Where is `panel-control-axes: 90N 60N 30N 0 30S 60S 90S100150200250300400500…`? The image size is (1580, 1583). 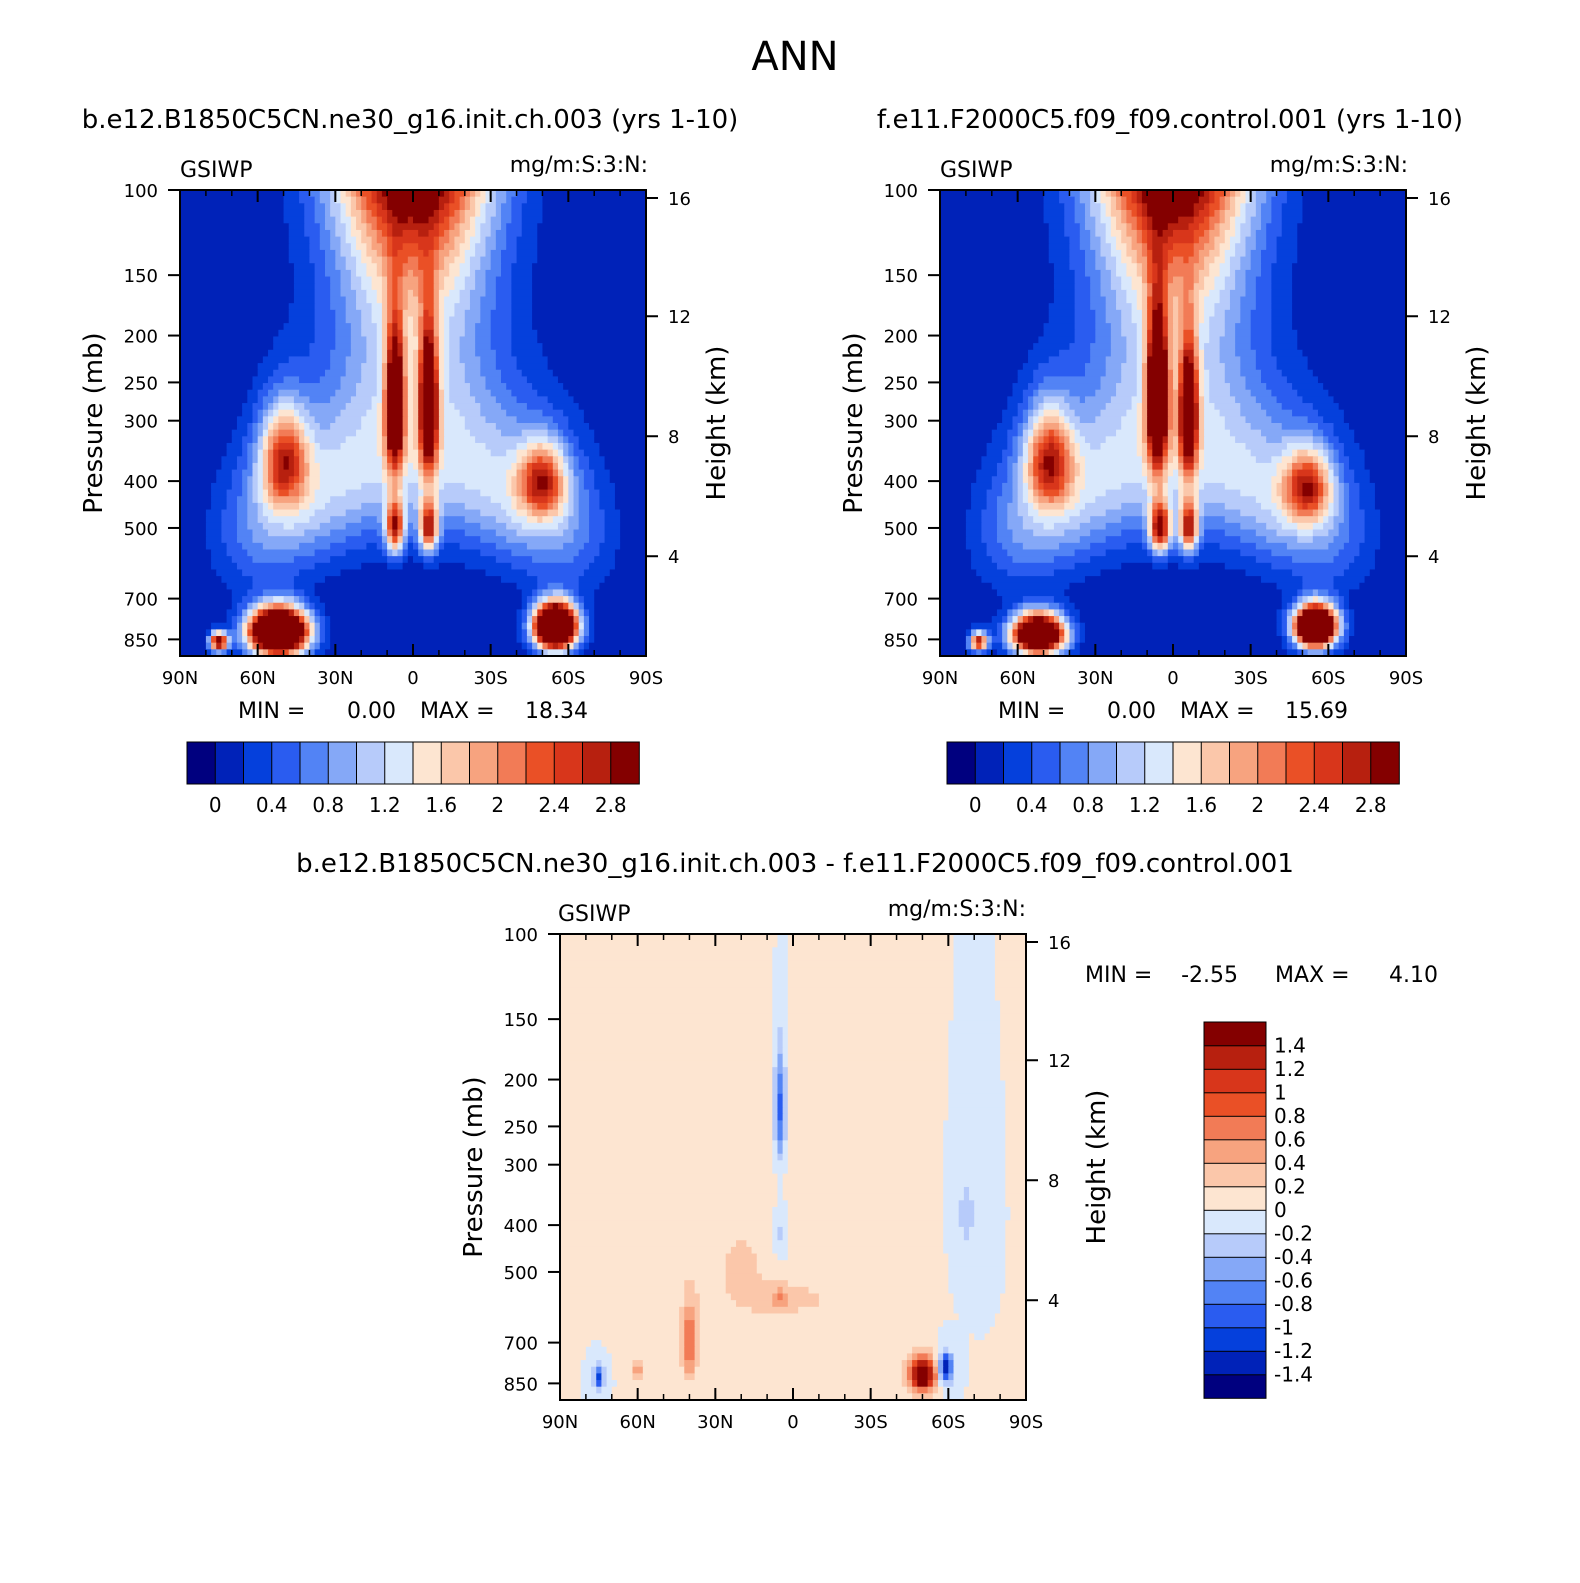
panel-control-axes: 90N 60N 30N 0 30S 60S 90S100150200250300400500… is located at coordinates (1167, 435).